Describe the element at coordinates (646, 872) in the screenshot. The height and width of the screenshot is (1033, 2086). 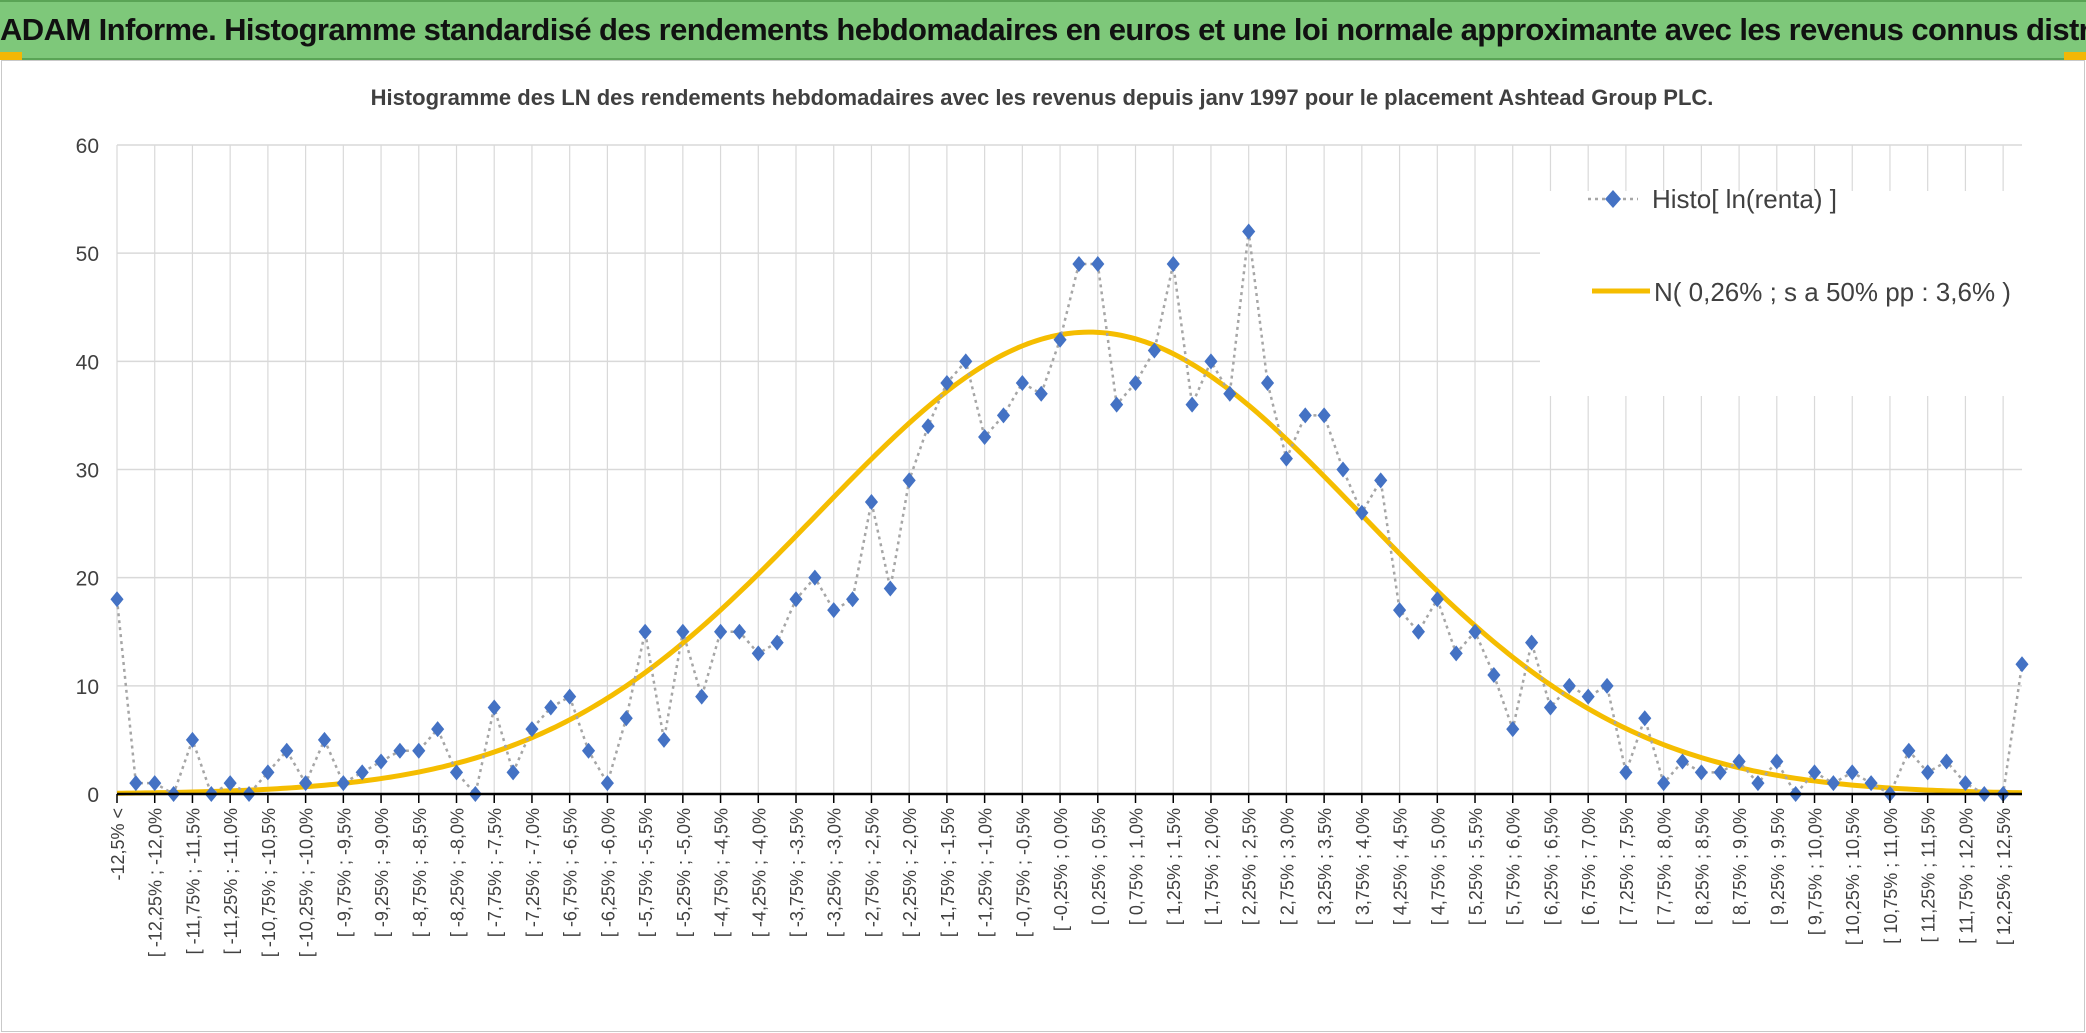
I see `x-tick-label: [ -5,75% ; -5,5%` at that location.